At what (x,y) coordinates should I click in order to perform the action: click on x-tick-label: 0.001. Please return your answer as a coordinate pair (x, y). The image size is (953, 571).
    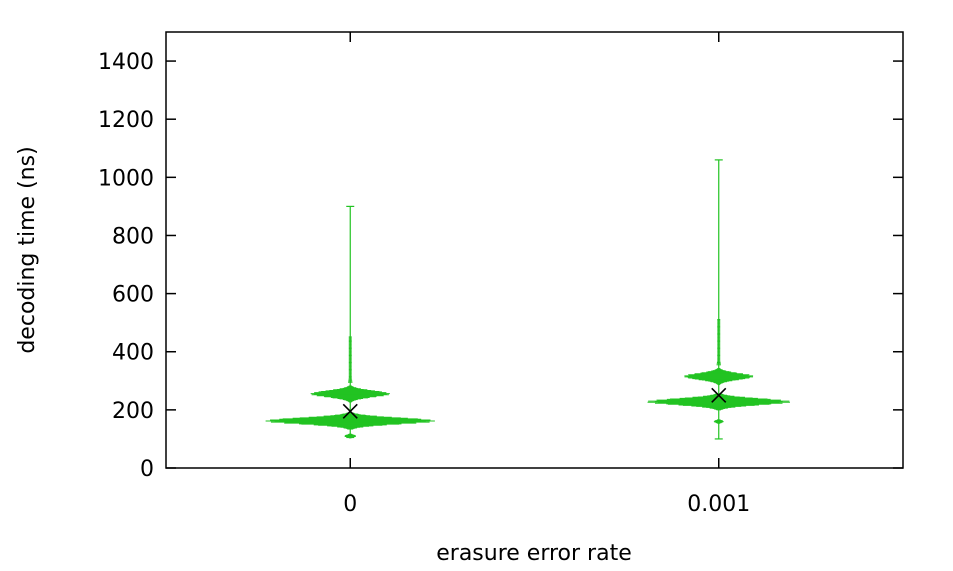
    Looking at the image, I should click on (718, 504).